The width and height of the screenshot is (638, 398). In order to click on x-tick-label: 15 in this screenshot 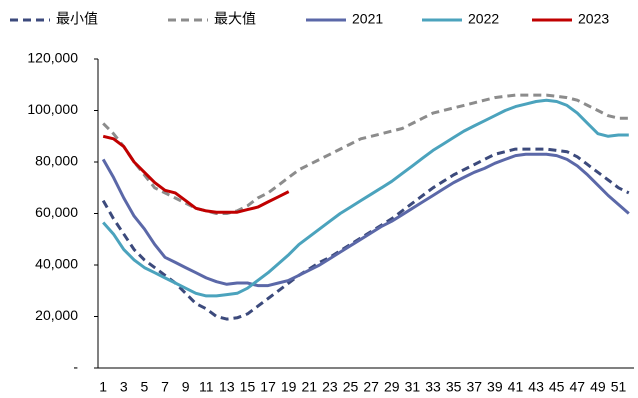, I will do `click(248, 387)`.